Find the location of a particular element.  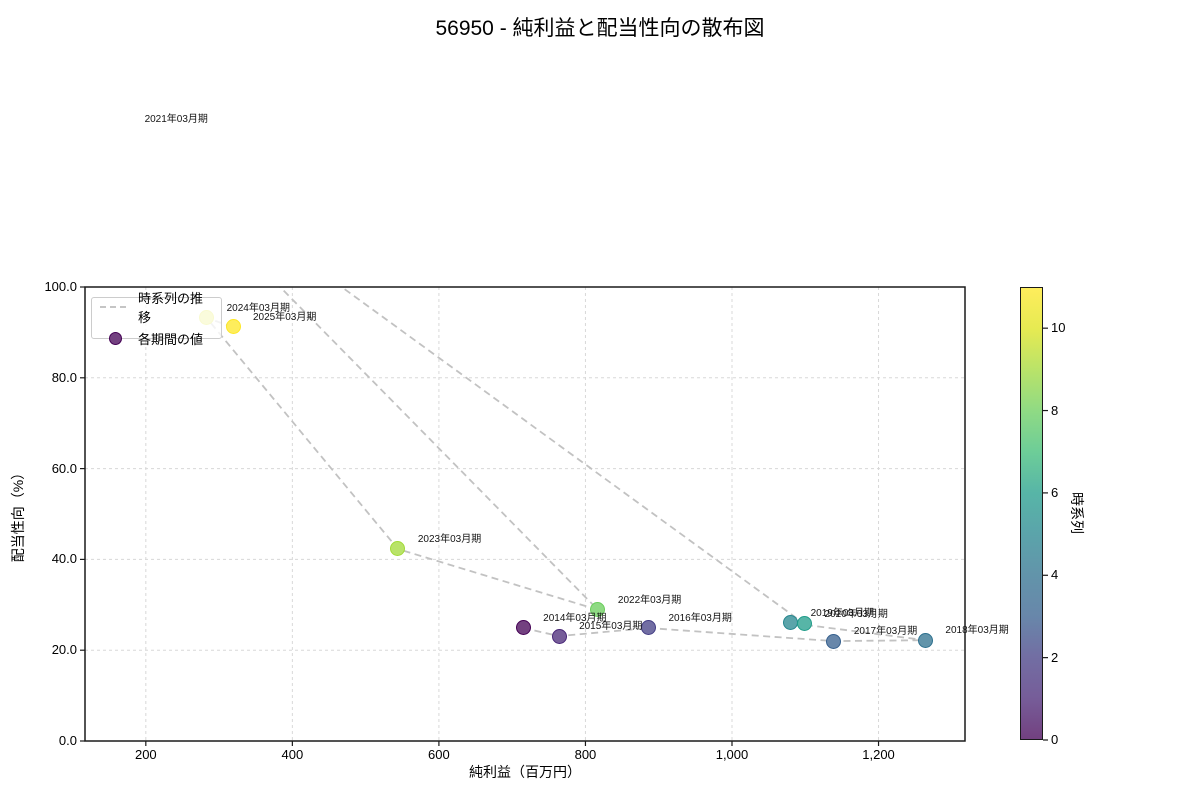

data-point-2020年03月期 is located at coordinates (805, 624).